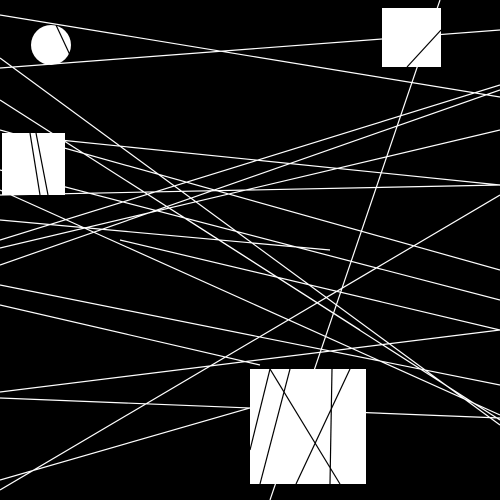 Image resolution: width=500 pixels, height=500 pixels. I want to click on square-shape-top-right, so click(411, 37).